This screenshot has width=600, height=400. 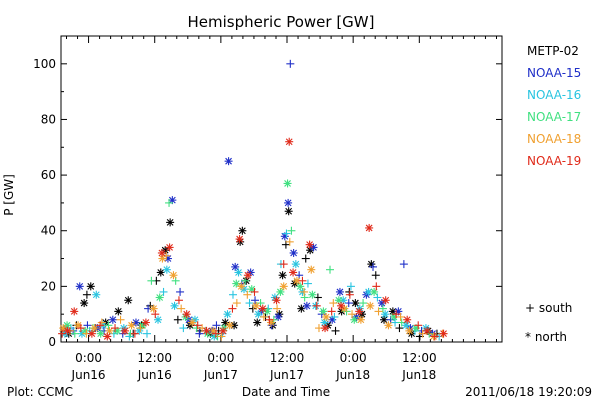 What do you see at coordinates (554, 139) in the screenshot?
I see `legend-entry: NOAA-18` at bounding box center [554, 139].